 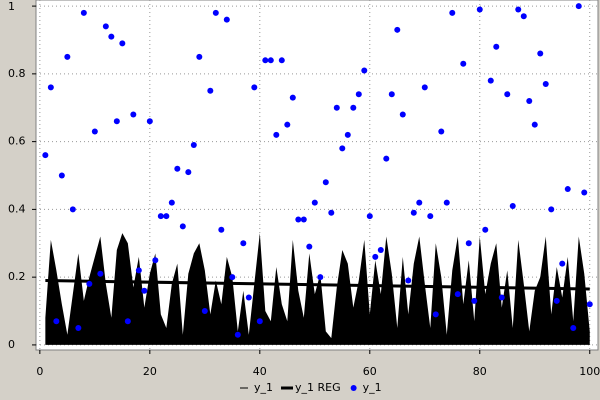 What do you see at coordinates (11, 6) in the screenshot?
I see `y-tick-label: 1` at bounding box center [11, 6].